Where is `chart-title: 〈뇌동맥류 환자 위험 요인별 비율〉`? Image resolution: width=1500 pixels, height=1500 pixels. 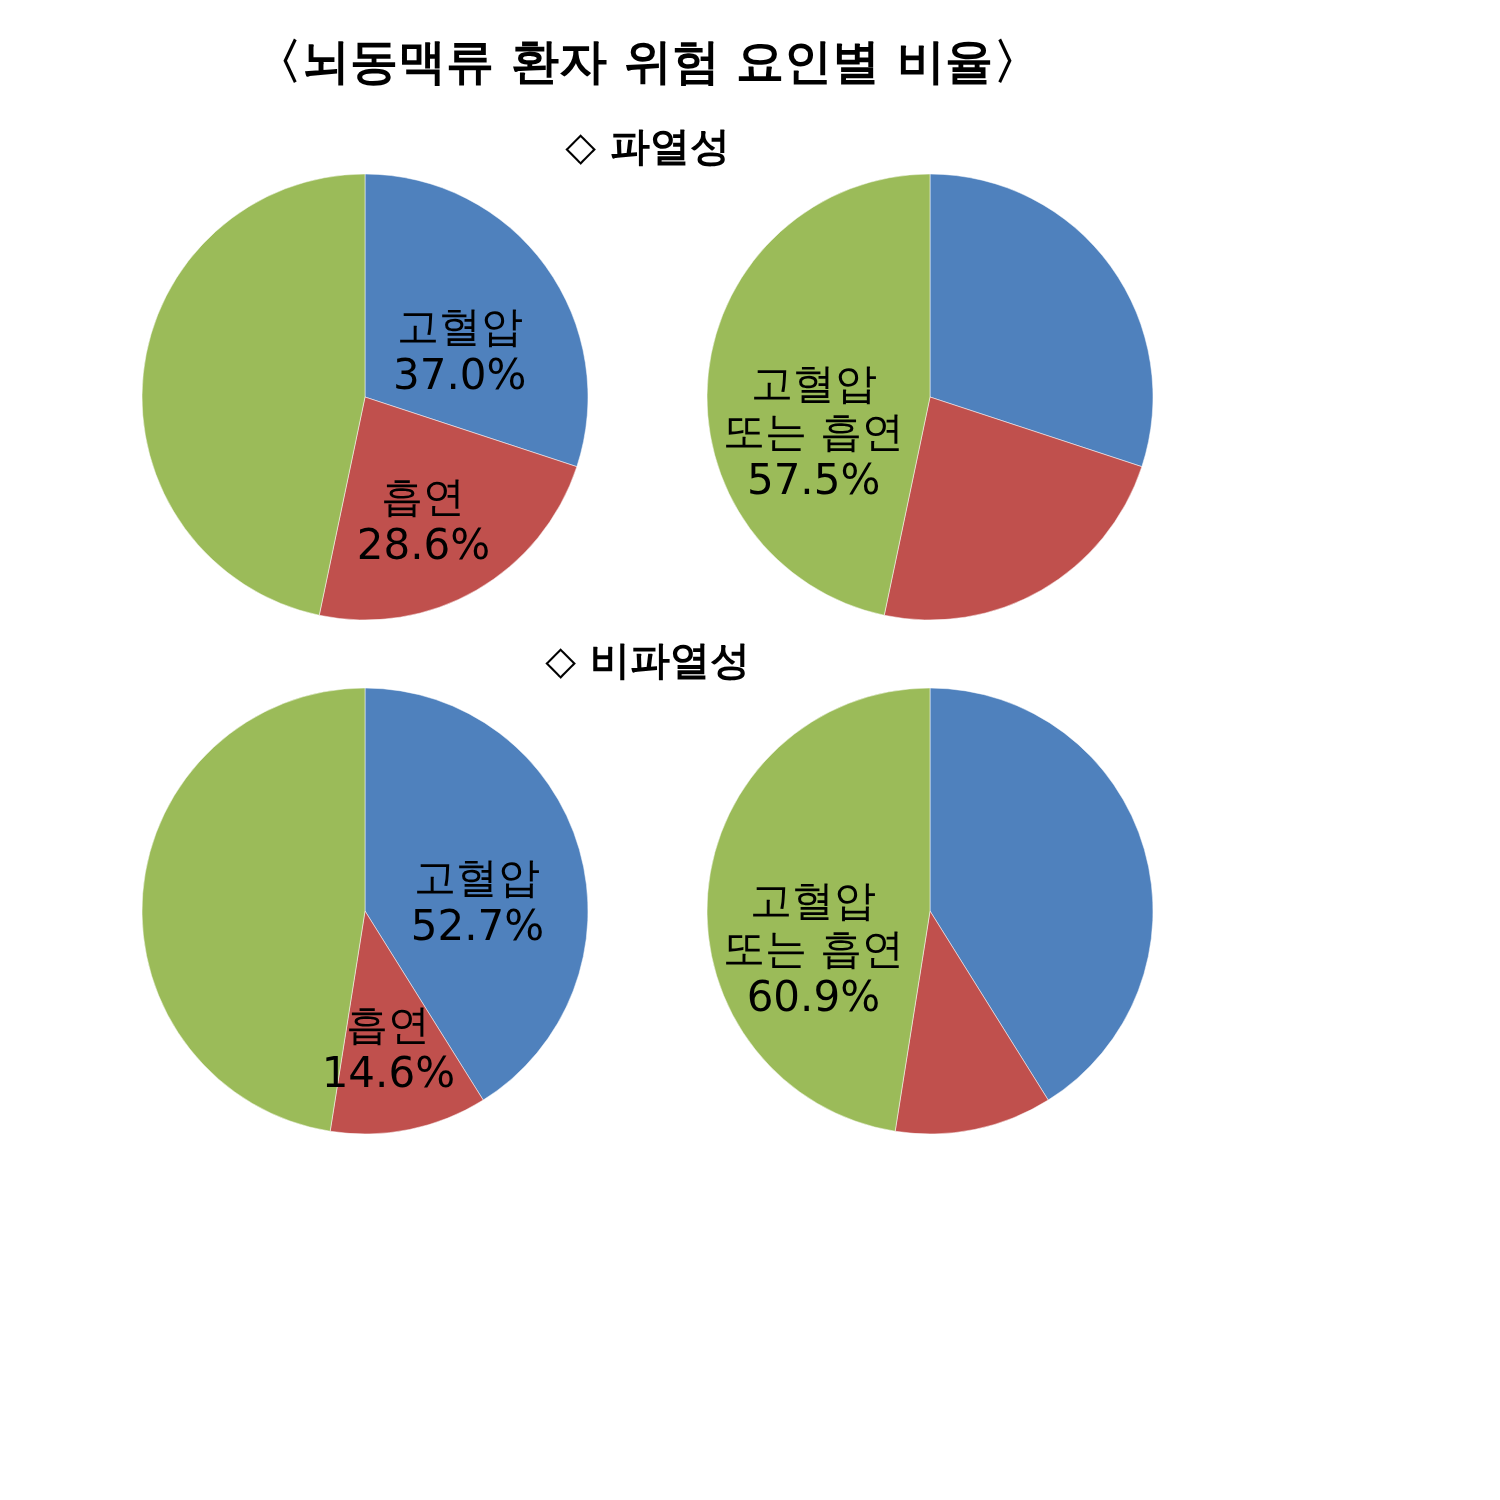 chart-title: 〈뇌동맥류 환자 위험 요인별 비율〉 is located at coordinates (647, 61).